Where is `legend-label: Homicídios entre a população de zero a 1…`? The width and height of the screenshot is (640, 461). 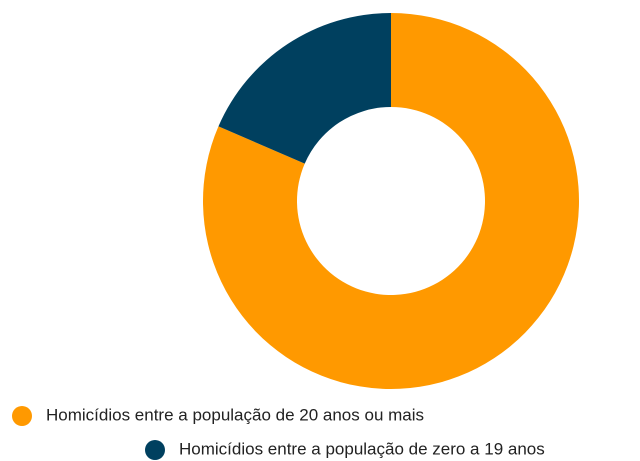
legend-label: Homicídios entre a população de zero a 1… is located at coordinates (362, 448).